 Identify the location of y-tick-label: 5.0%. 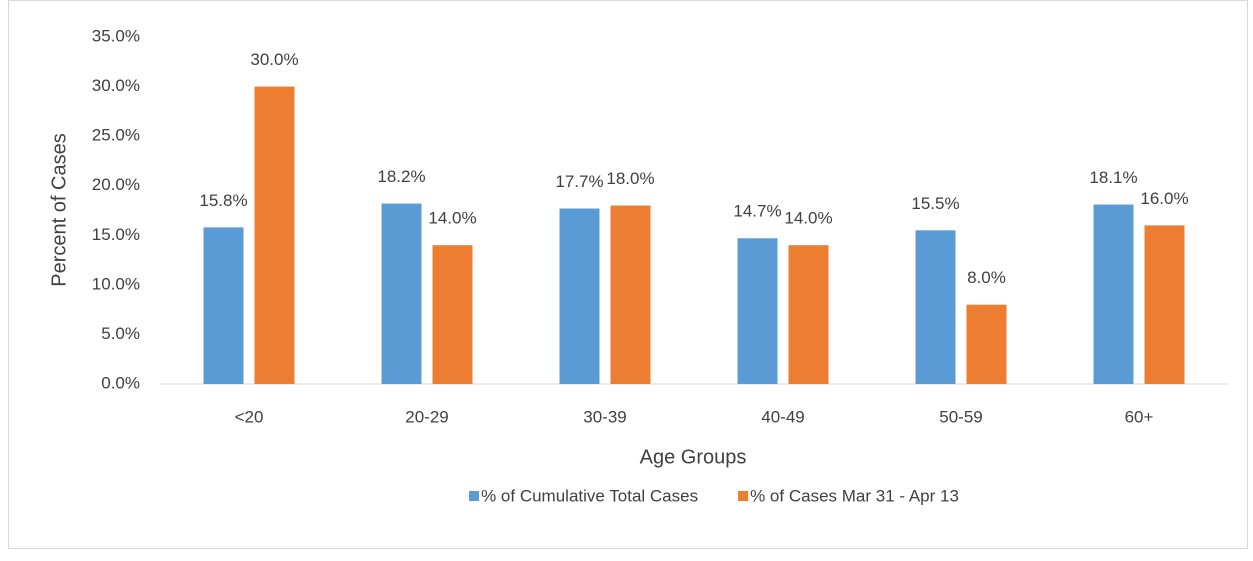
(120, 333).